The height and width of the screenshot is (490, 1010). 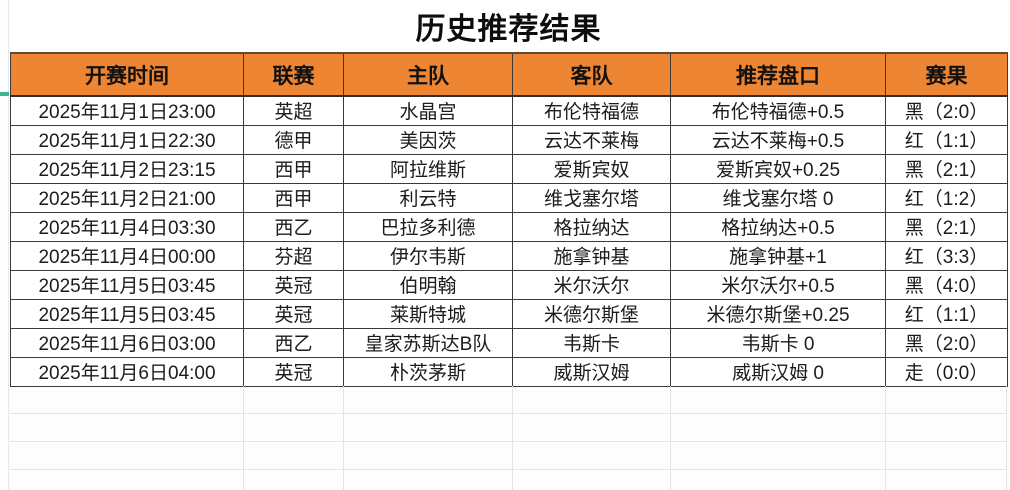 I want to click on cell-away: 格拉纳达, so click(x=591, y=226).